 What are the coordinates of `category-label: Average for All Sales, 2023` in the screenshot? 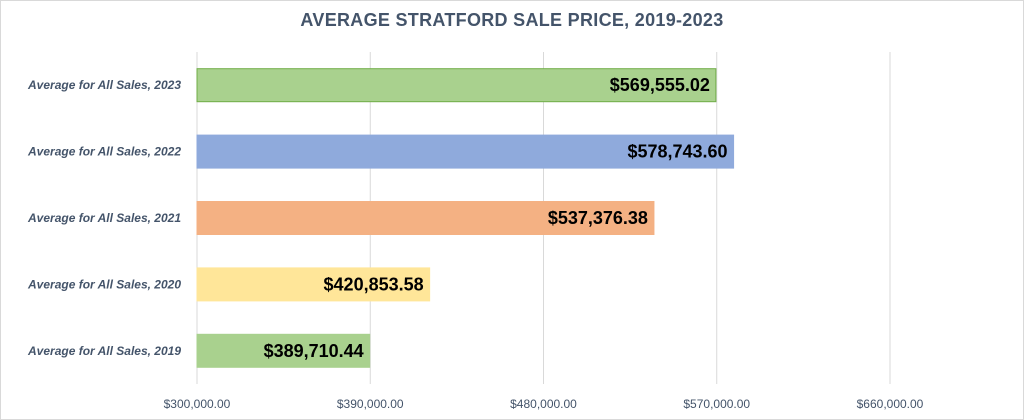 It's located at (104, 85).